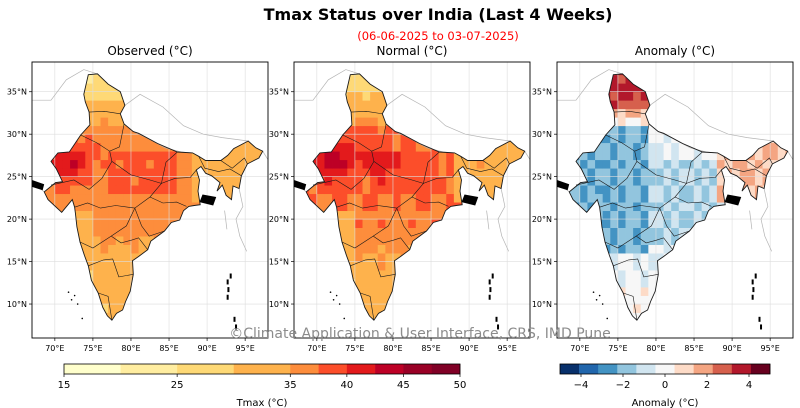 This screenshot has height=408, width=800. I want to click on lon-tick-label: 80°E, so click(392, 348).